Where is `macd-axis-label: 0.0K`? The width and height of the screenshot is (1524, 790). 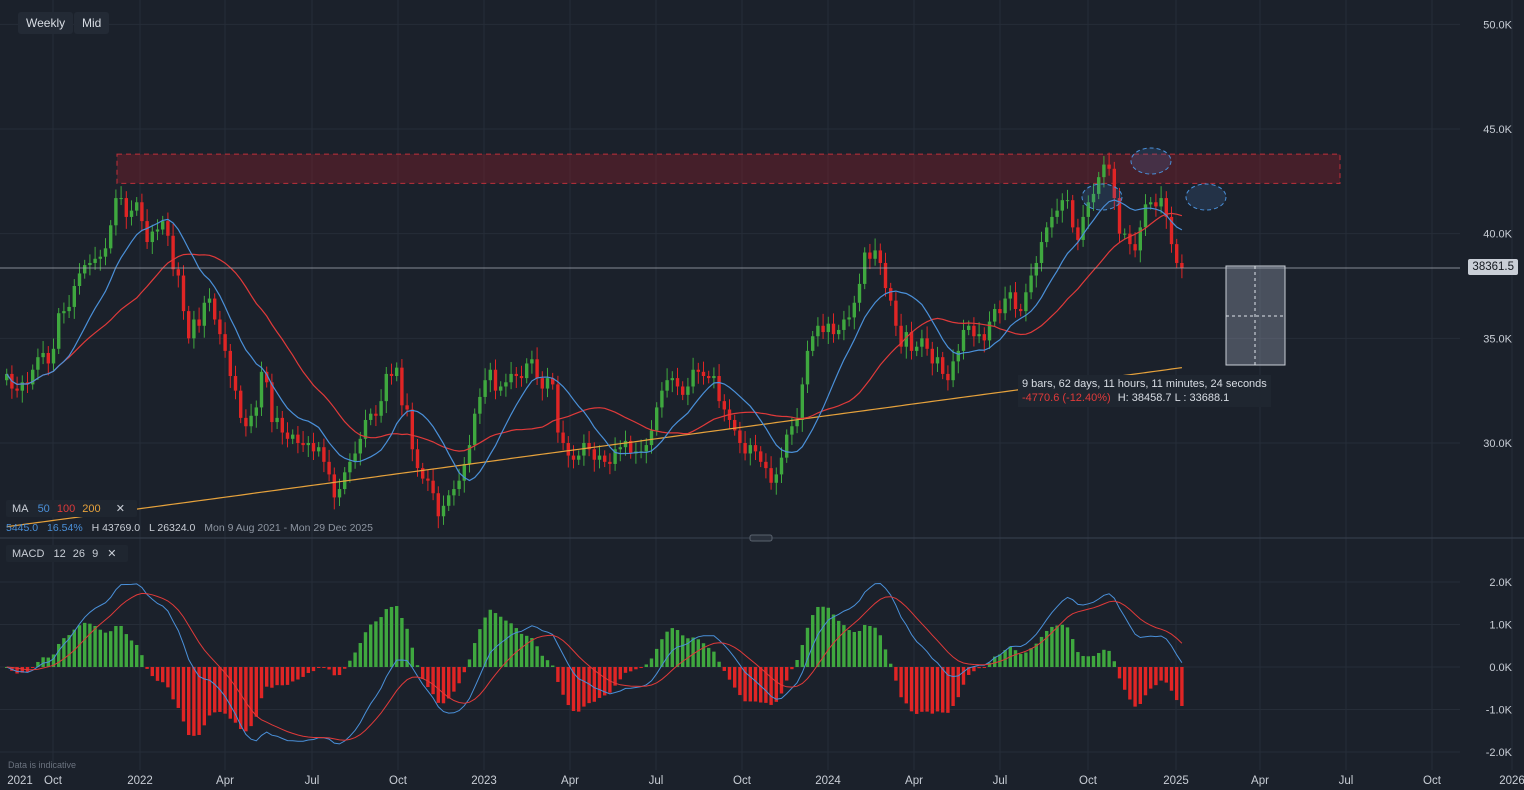
macd-axis-label: 0.0K is located at coordinates (1500, 668).